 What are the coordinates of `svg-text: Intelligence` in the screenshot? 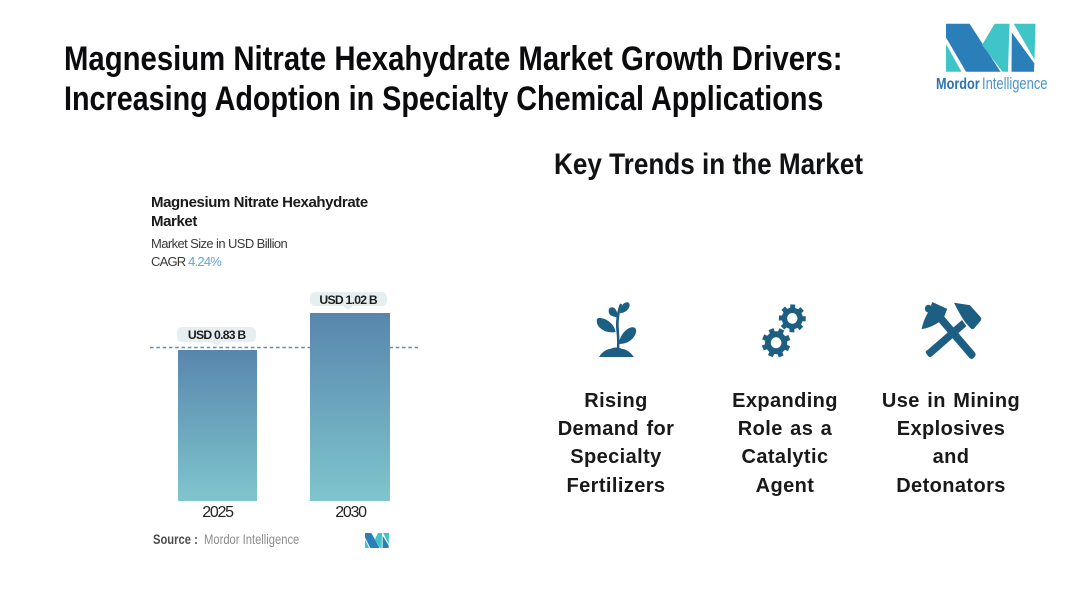 It's located at (1015, 85).